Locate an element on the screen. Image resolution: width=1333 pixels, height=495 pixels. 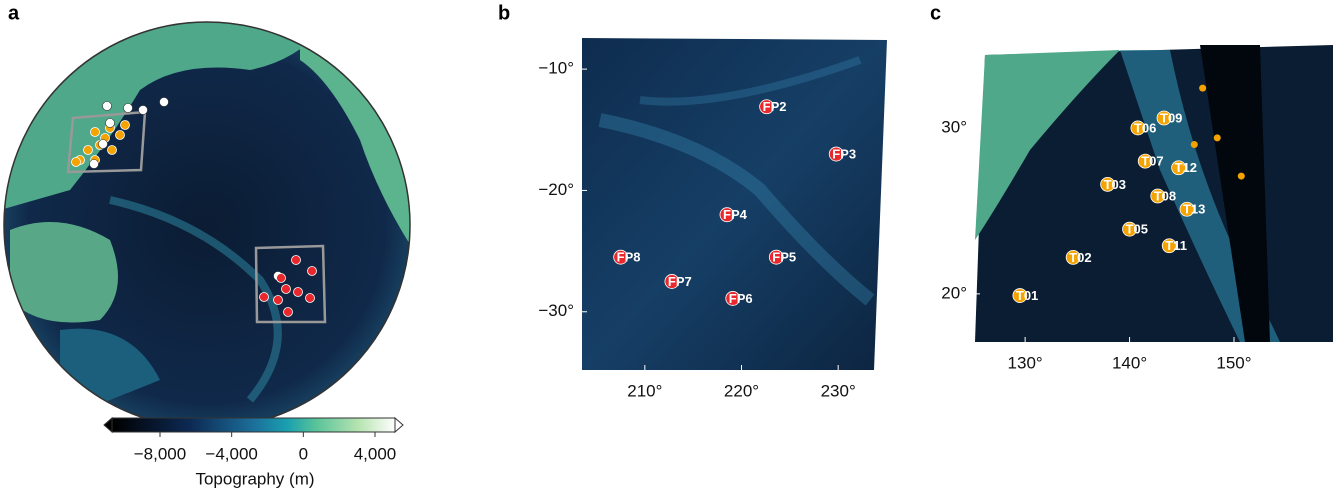
station-label: T05 is located at coordinates (1137, 229).